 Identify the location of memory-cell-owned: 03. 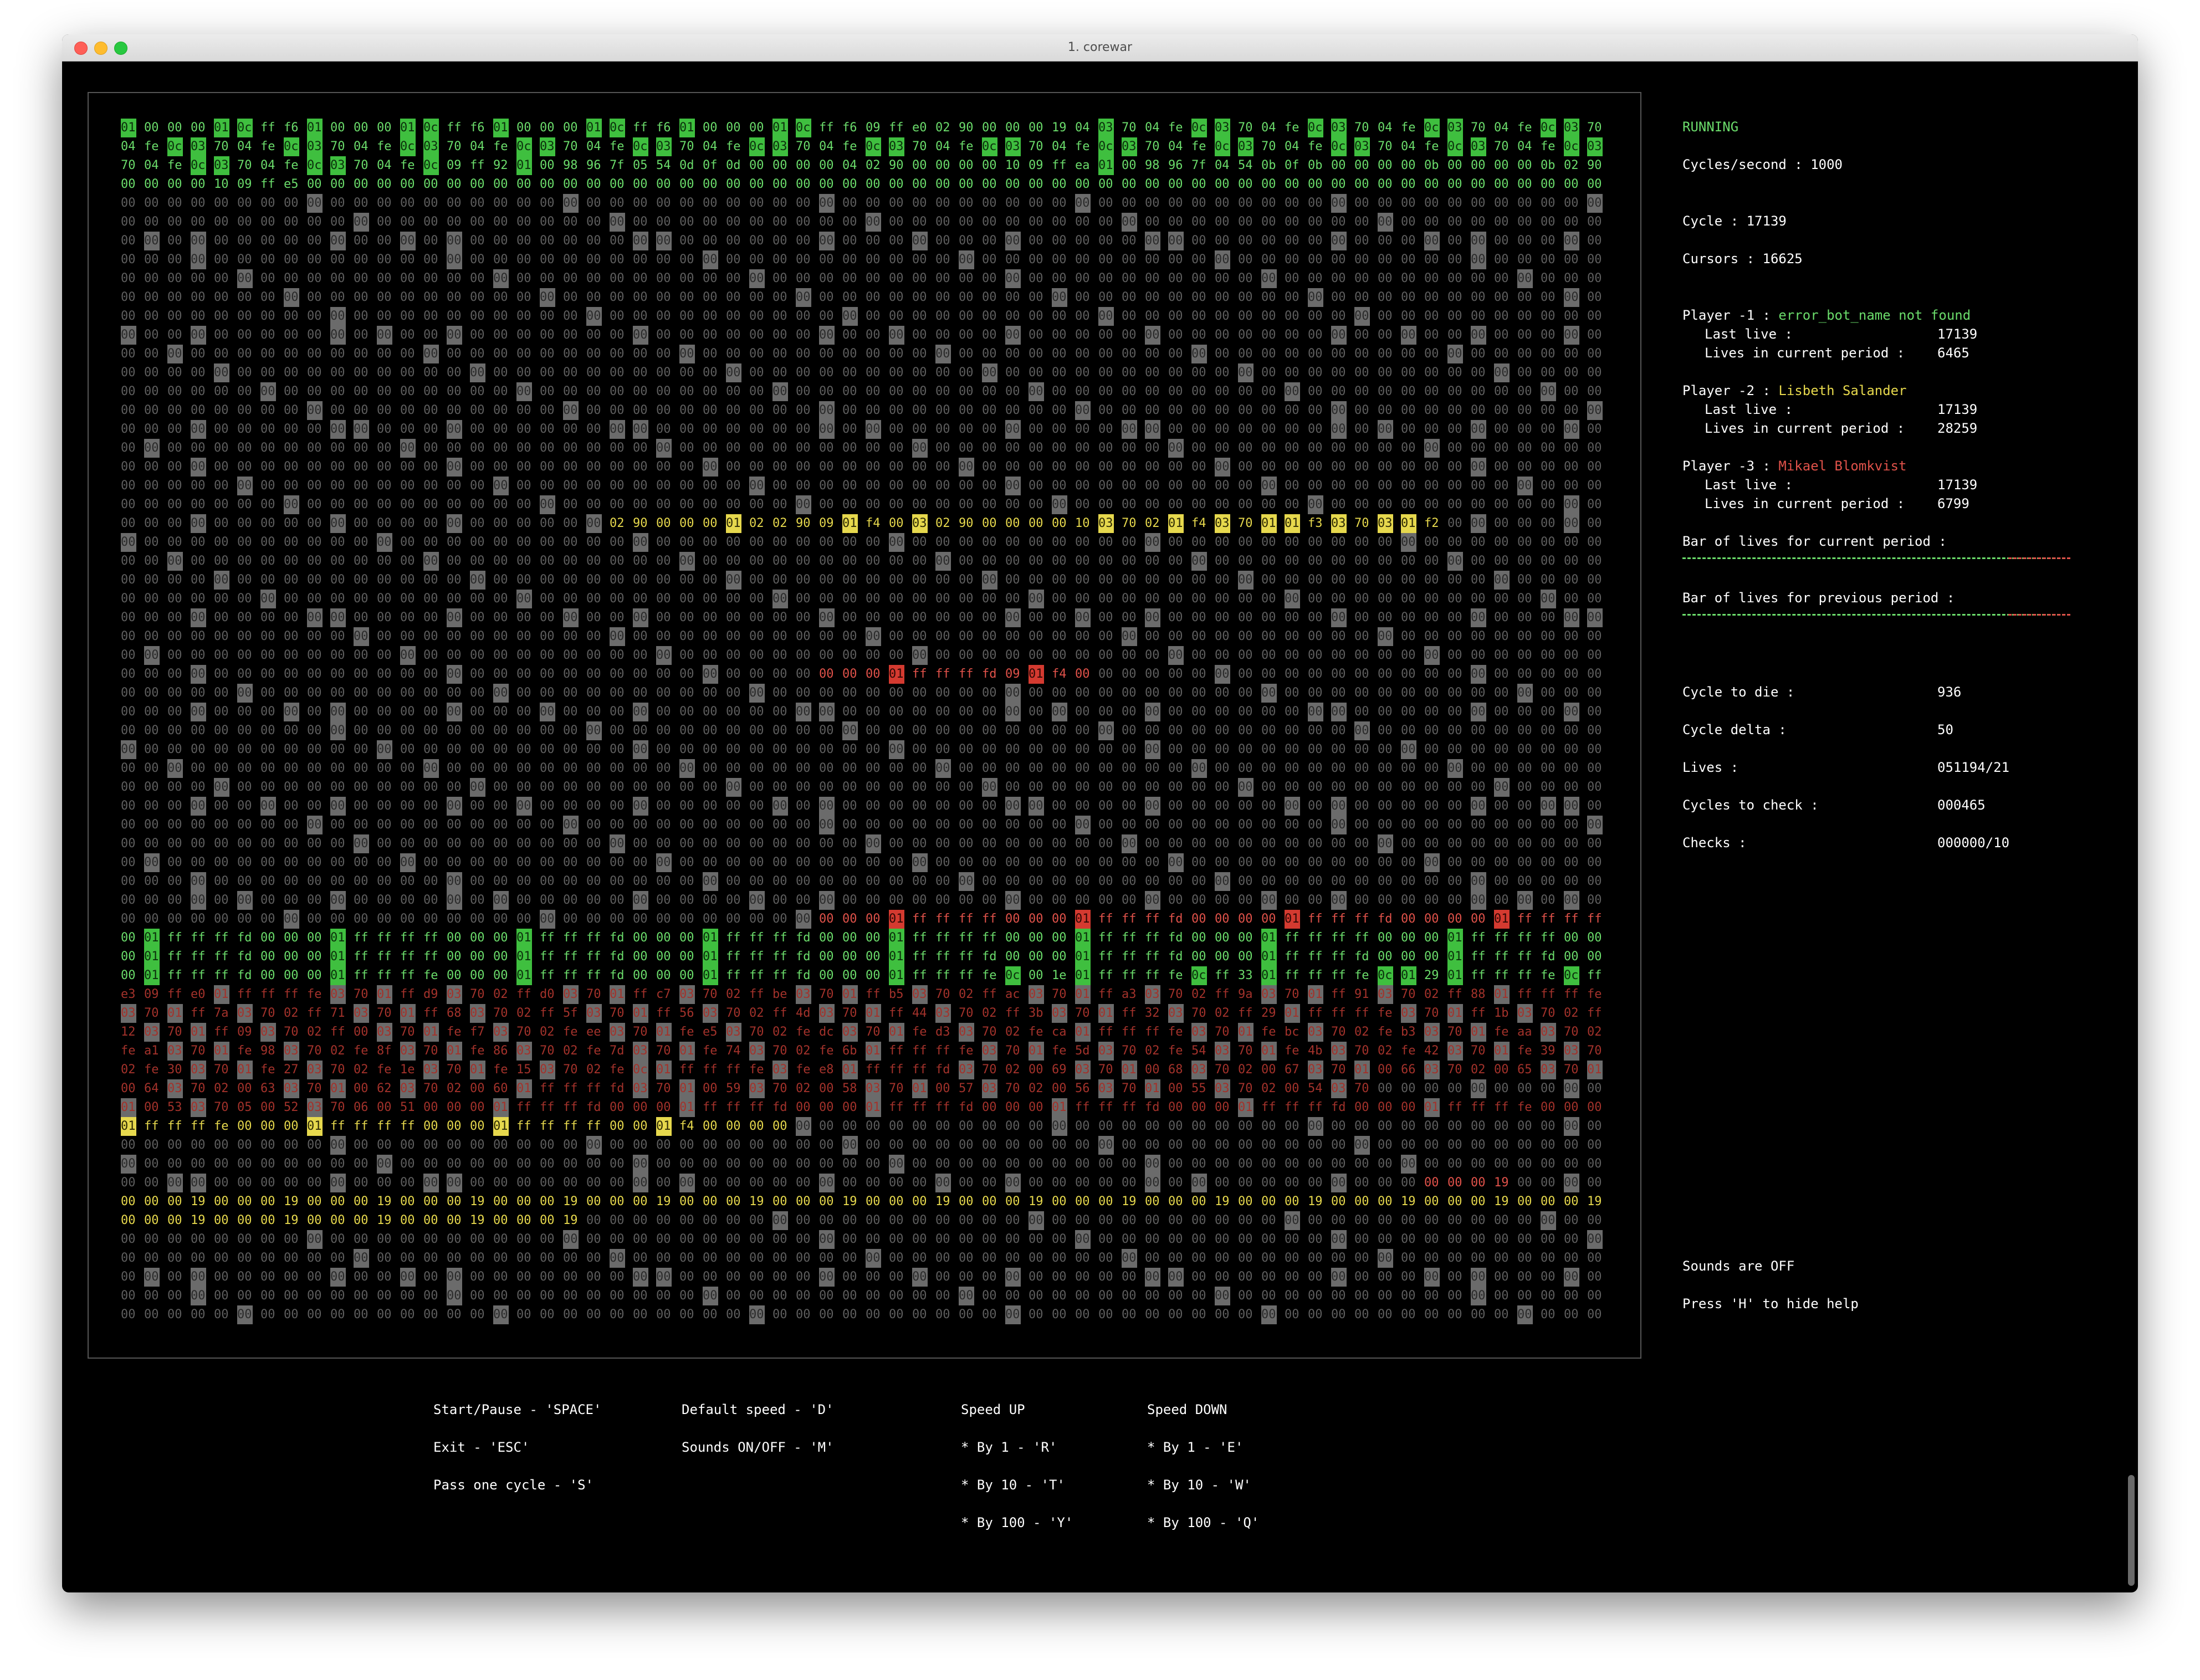
(291, 1051).